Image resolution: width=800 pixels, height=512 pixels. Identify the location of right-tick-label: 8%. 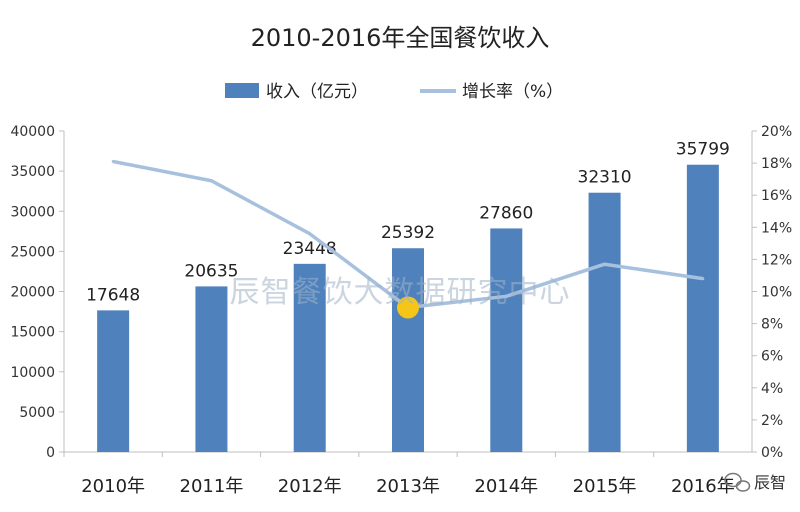
(772, 325).